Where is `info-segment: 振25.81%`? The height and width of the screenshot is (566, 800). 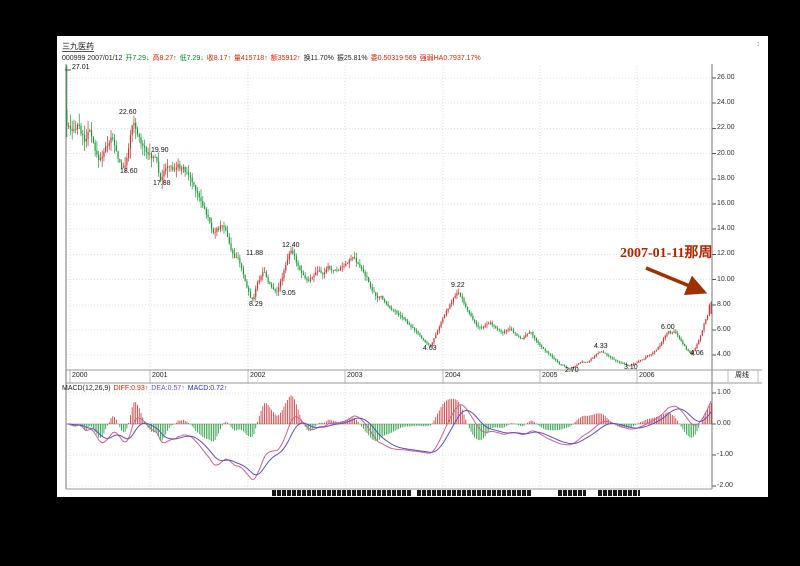
info-segment: 振25.81% is located at coordinates (352, 58).